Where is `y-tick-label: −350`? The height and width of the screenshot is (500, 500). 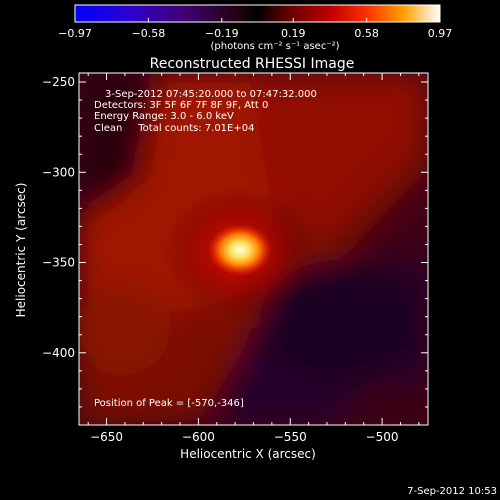 y-tick-label: −350 is located at coordinates (58, 263).